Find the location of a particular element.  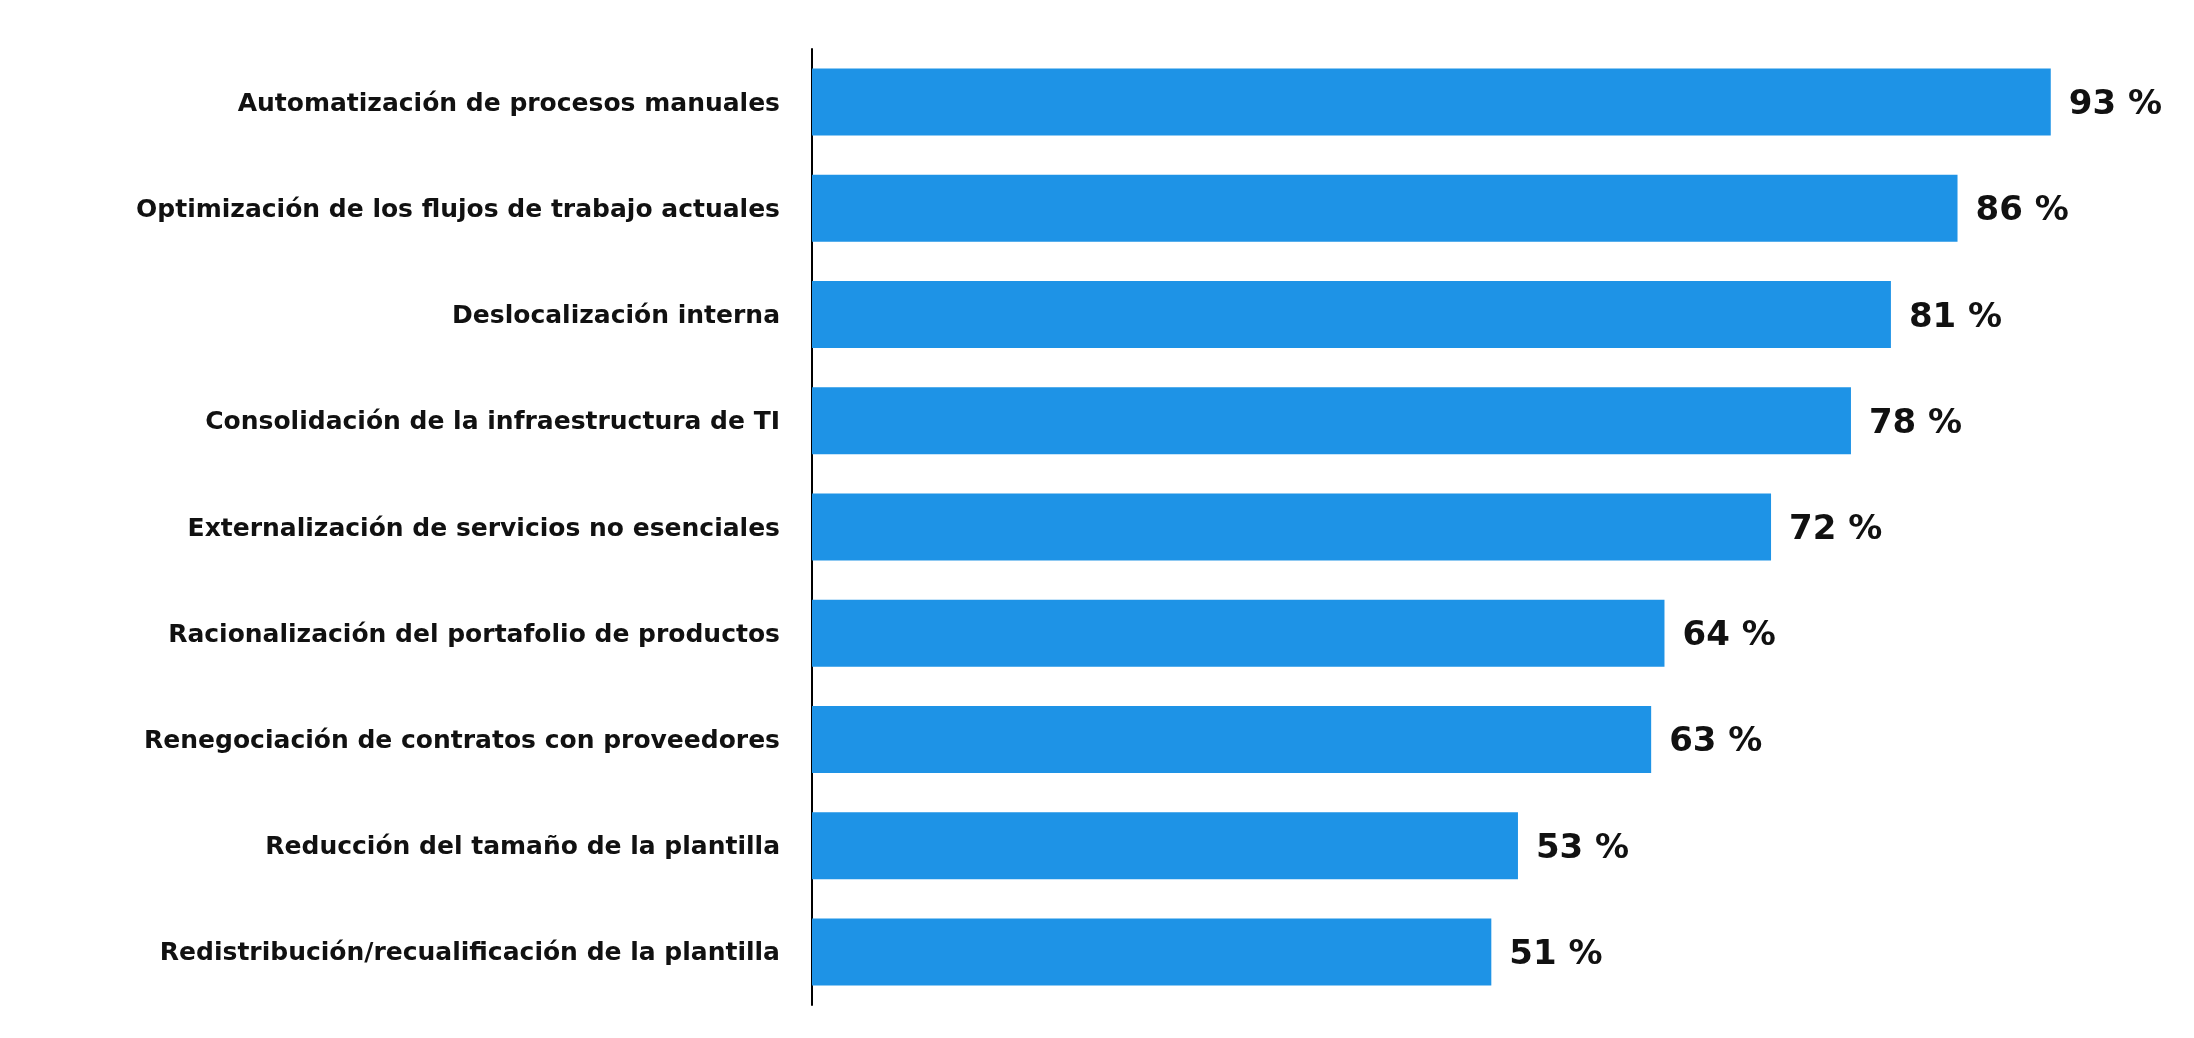

data-label: 72 % is located at coordinates (1836, 527).